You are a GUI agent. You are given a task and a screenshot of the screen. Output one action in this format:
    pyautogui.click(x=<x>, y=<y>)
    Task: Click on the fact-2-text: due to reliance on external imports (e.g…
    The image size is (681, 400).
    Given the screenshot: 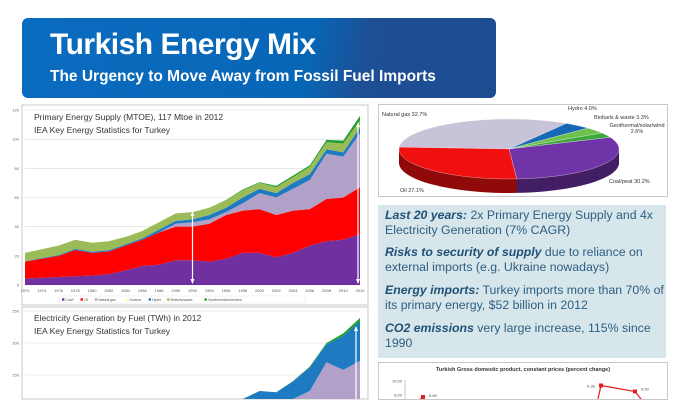 What is the action you would take?
    pyautogui.click(x=514, y=259)
    